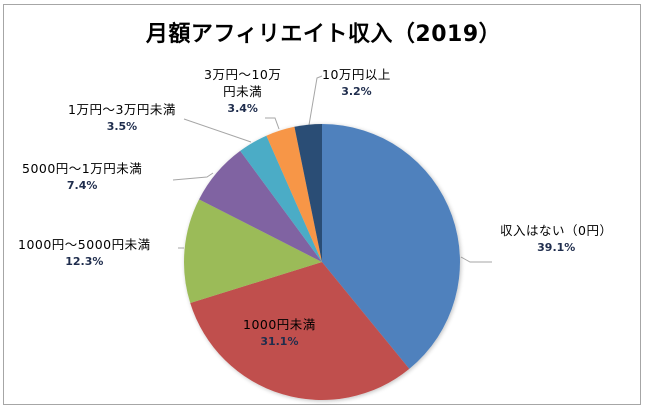 This screenshot has width=647, height=411. What do you see at coordinates (242, 108) in the screenshot?
I see `percent-label: 3.4%` at bounding box center [242, 108].